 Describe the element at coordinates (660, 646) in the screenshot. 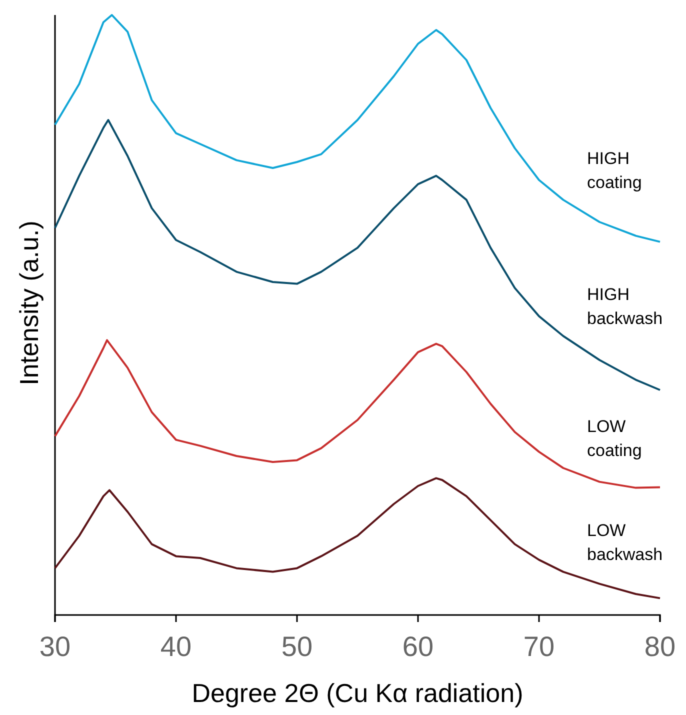

I see `x-tick-label: 80` at that location.